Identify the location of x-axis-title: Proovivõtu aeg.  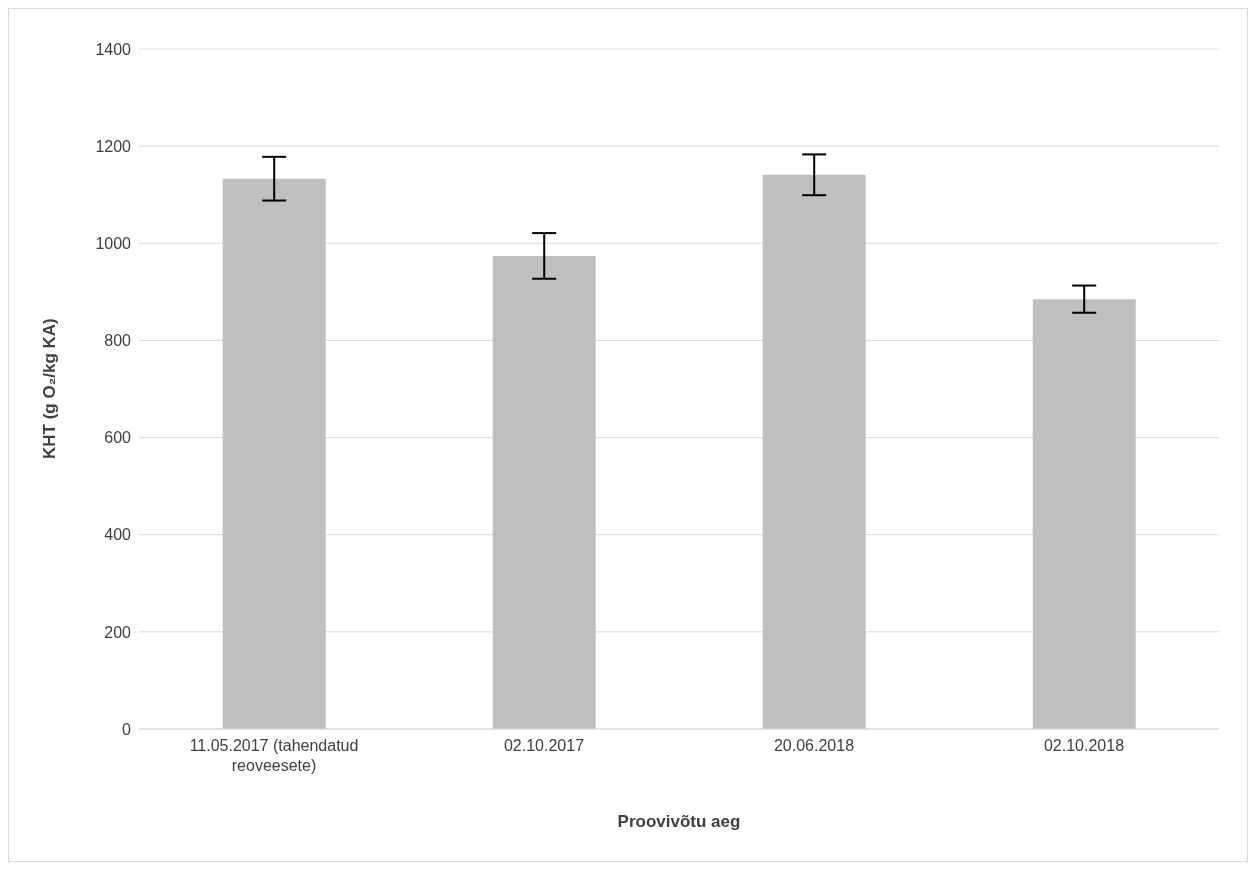
(679, 821).